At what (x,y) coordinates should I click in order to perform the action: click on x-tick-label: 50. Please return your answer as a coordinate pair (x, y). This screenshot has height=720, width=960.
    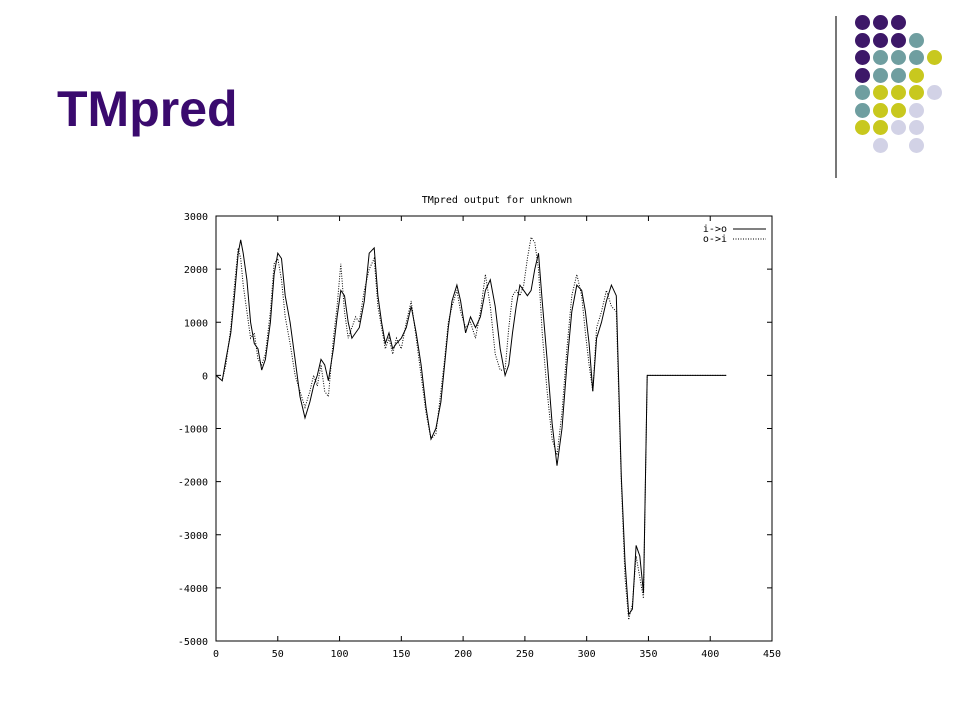
    Looking at the image, I should click on (278, 654).